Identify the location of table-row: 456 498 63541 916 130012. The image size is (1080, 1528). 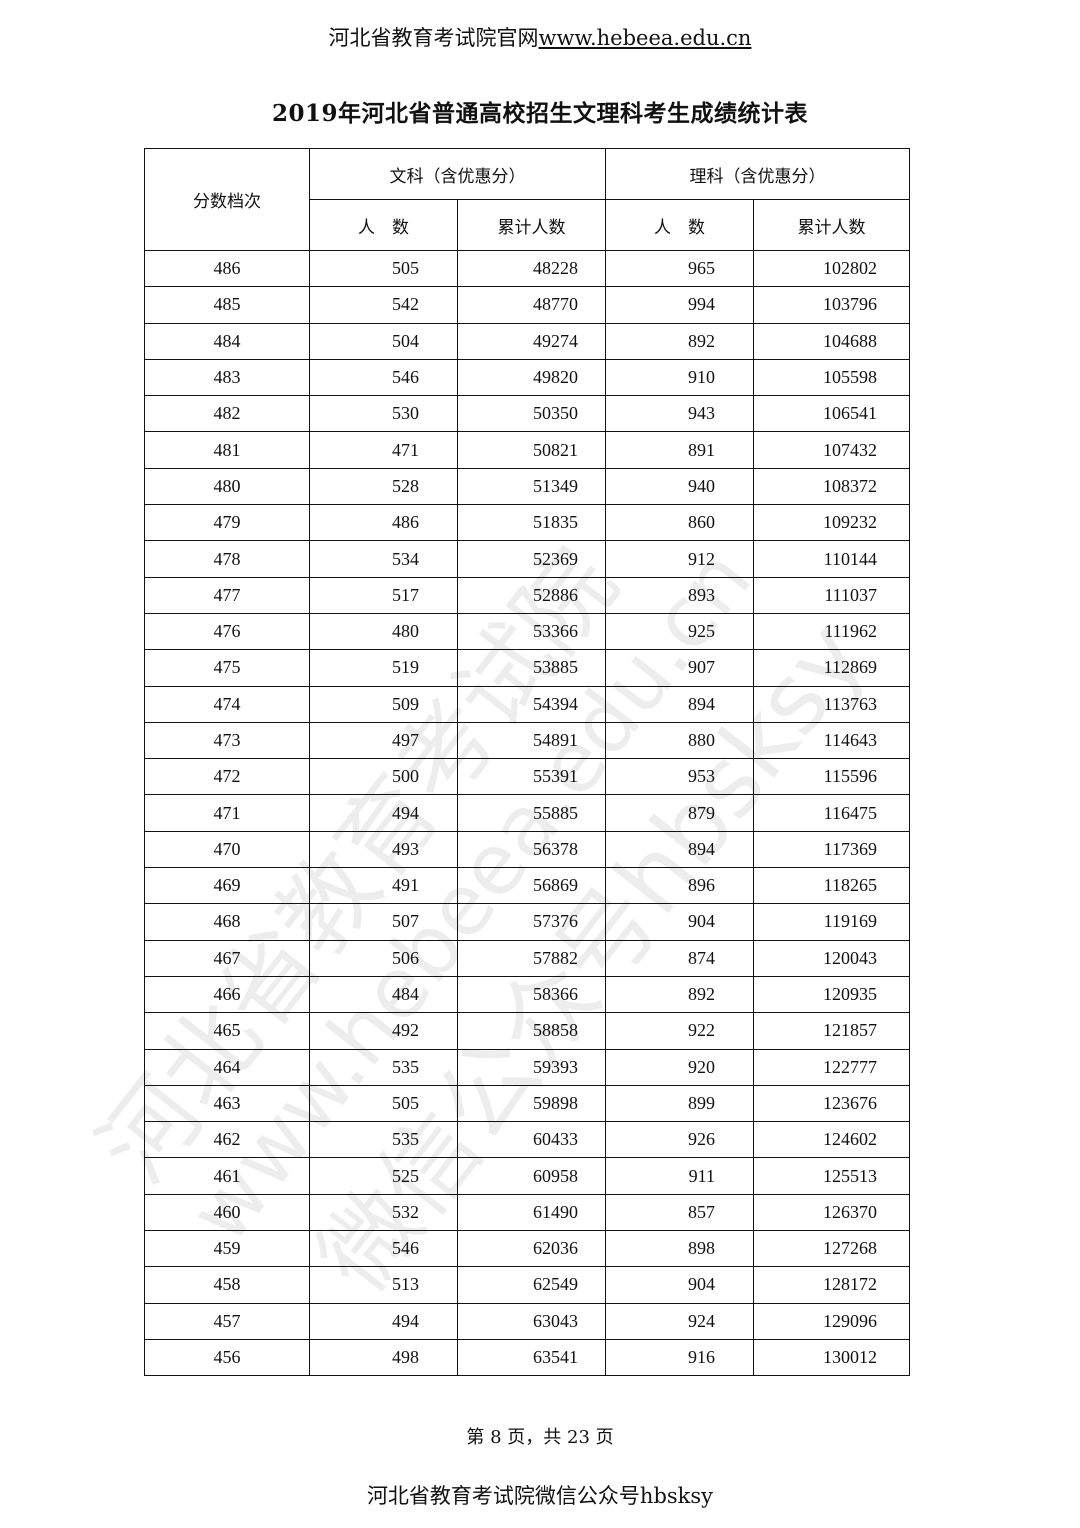
(527, 1357).